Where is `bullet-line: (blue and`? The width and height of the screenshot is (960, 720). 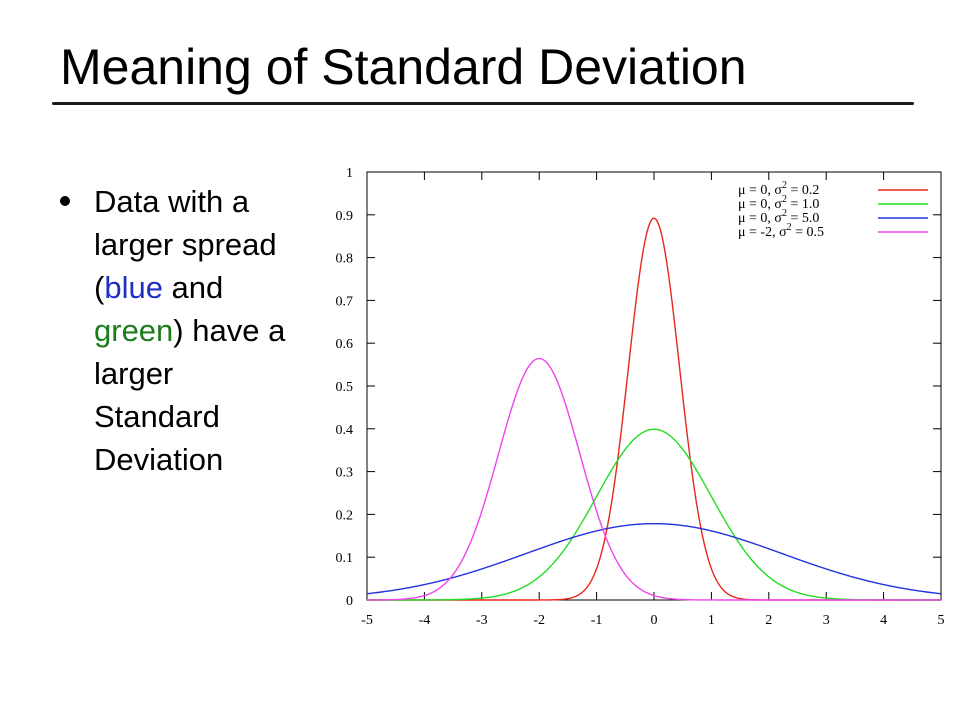 bullet-line: (blue and is located at coordinates (214, 287).